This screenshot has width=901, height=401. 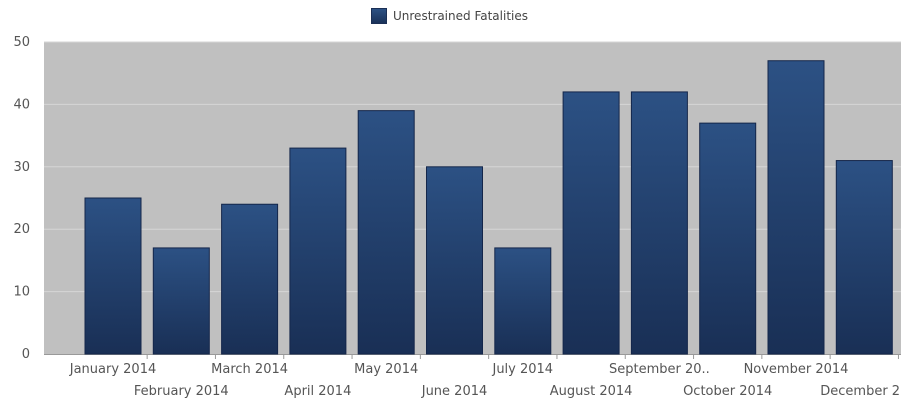 I want to click on x-tick-label: January 2014, so click(x=113, y=369).